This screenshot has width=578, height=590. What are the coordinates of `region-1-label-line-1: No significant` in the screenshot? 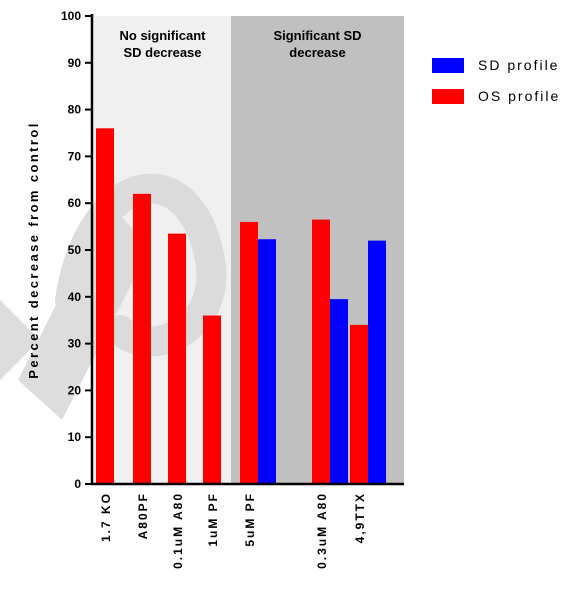 It's located at (163, 35).